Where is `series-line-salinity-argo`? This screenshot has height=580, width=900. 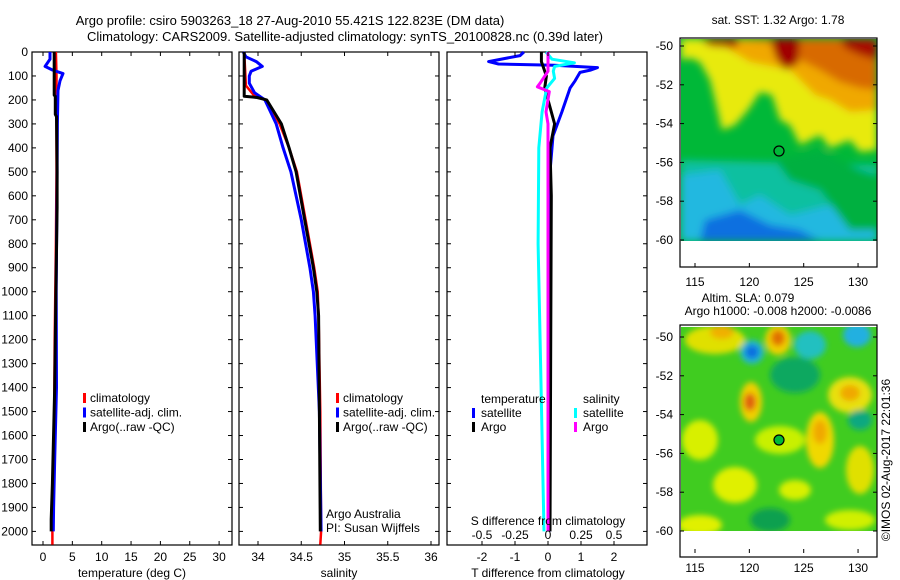
series-line-salinity-argo is located at coordinates (543, 292).